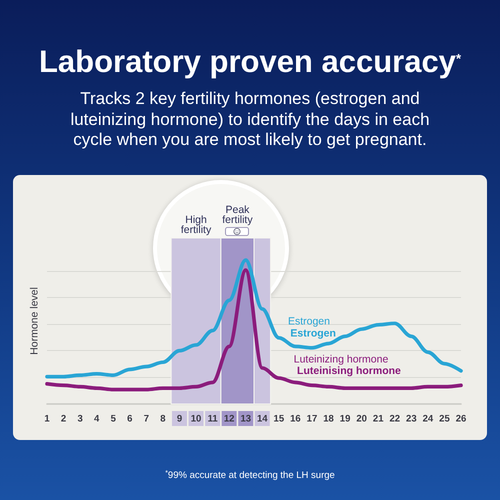  I want to click on annotation: Luteinising hormone, so click(349, 371).